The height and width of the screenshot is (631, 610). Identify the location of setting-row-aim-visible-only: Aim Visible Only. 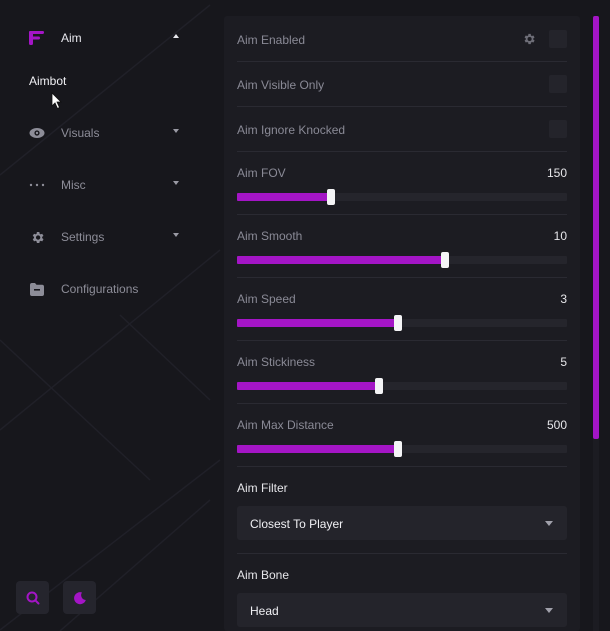
(402, 84).